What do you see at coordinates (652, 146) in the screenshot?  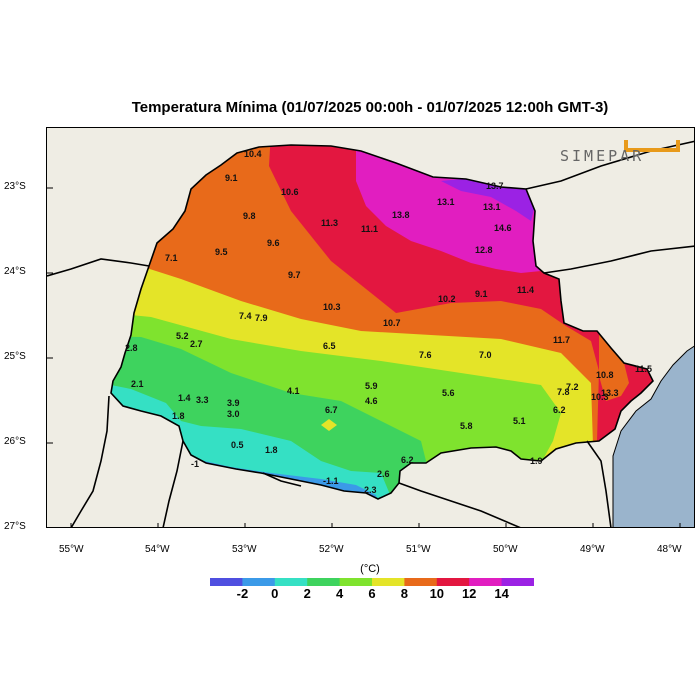 I see `logo-mark-icon` at bounding box center [652, 146].